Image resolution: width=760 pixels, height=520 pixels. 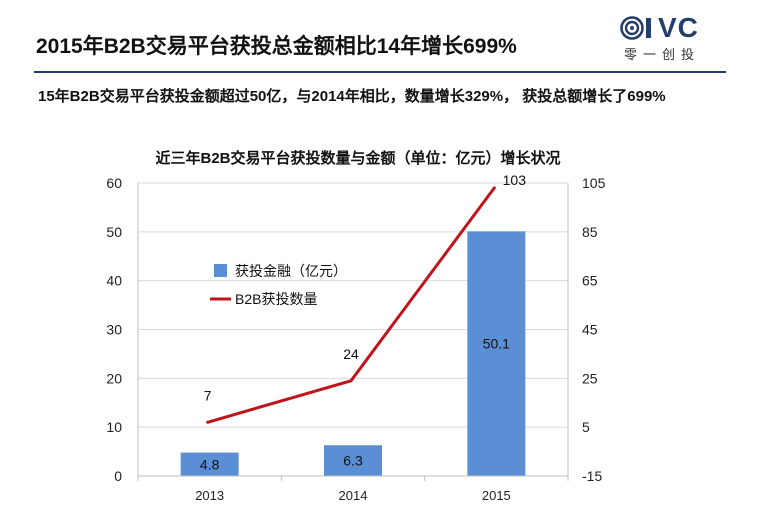 What do you see at coordinates (496, 353) in the screenshot?
I see `bar-2015` at bounding box center [496, 353].